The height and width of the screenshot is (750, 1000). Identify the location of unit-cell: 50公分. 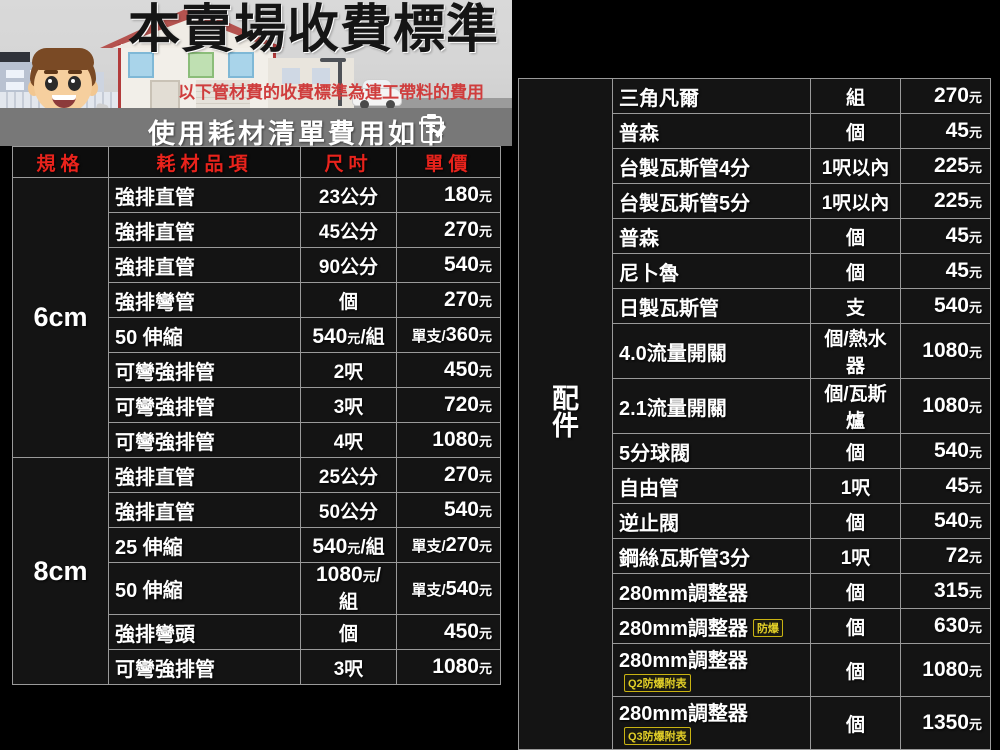
(348, 510).